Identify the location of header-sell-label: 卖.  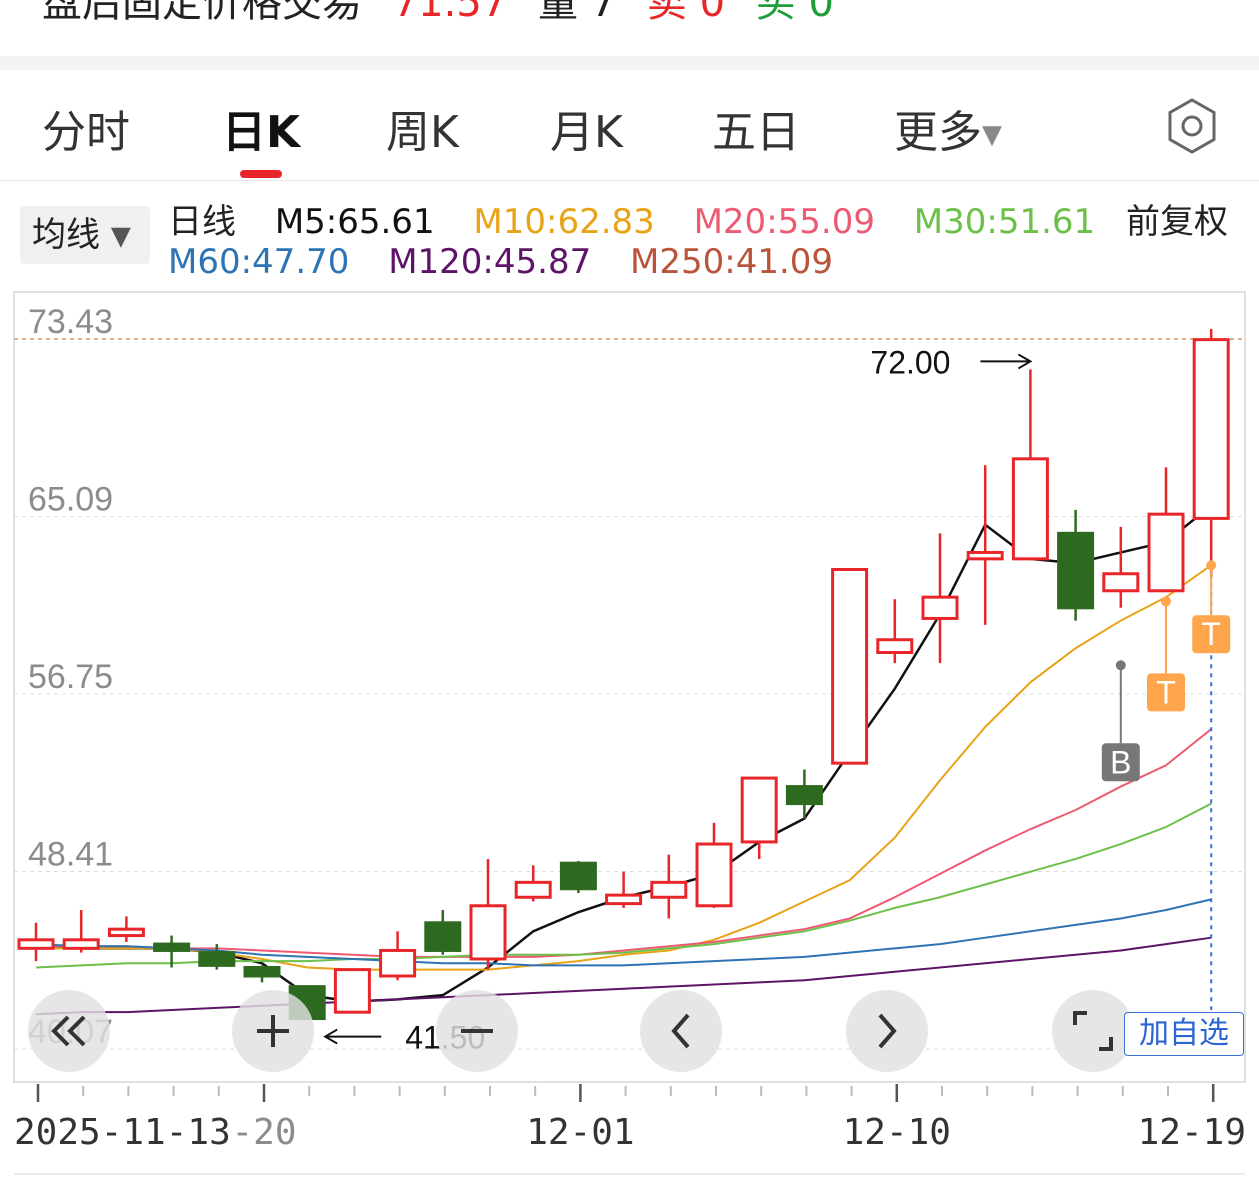
(666, 13).